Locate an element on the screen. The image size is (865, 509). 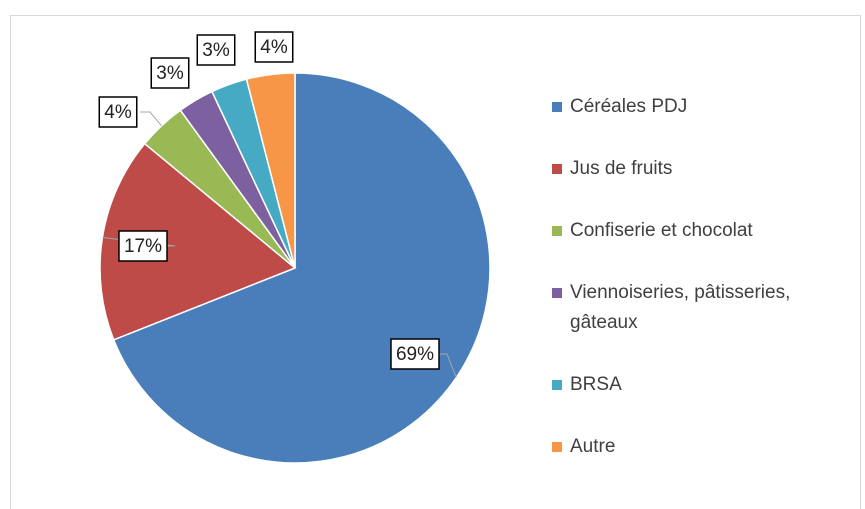
pie-slice is located at coordinates (270, 170).